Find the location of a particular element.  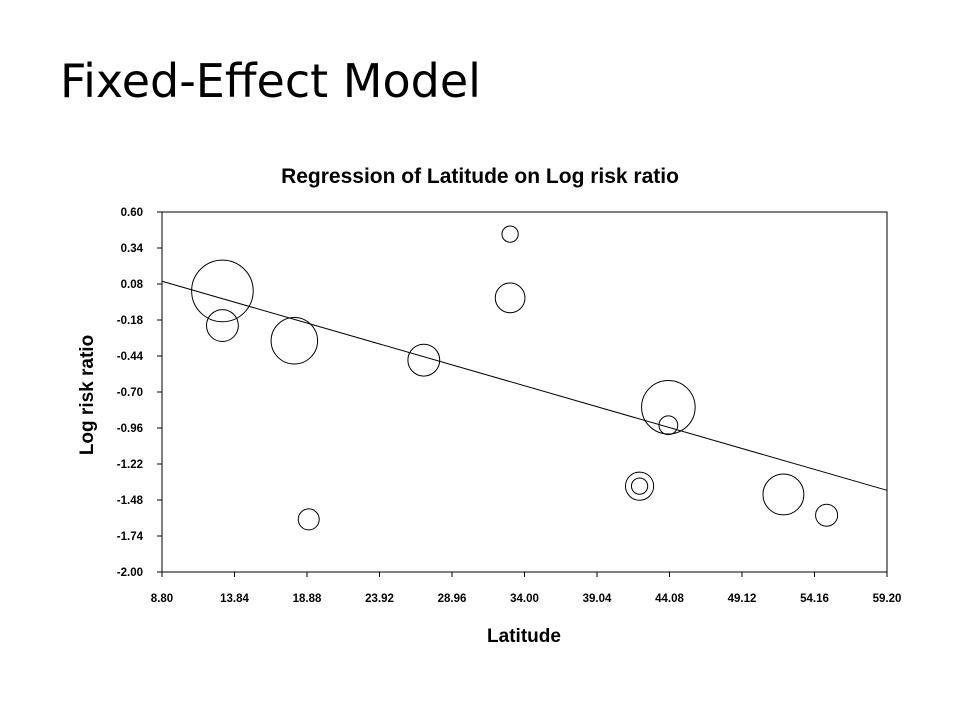

chart-title: Regression of Latitude on Log risk ratio is located at coordinates (480, 176).